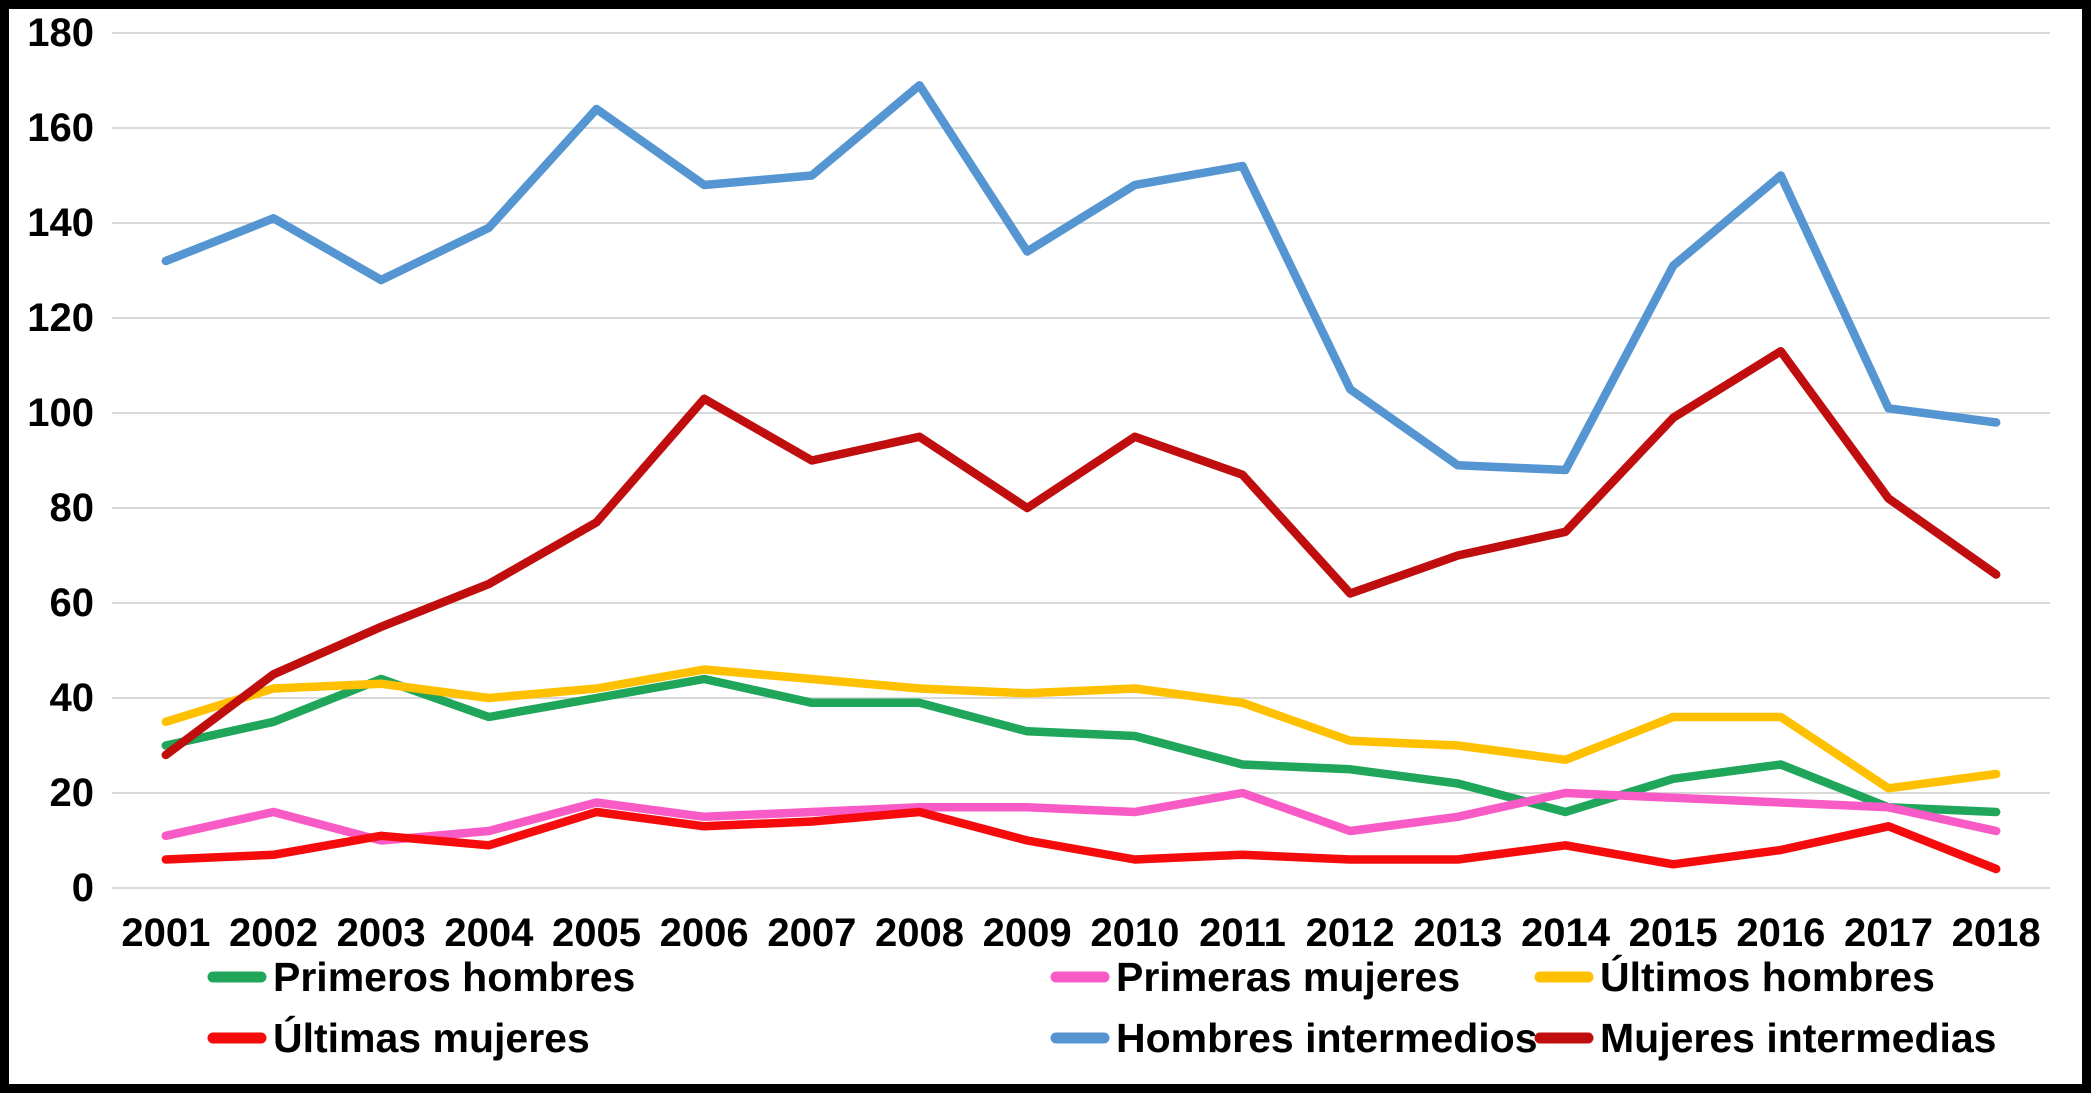 The height and width of the screenshot is (1093, 2091). Describe the element at coordinates (60, 460) in the screenshot. I see `y-axis-tick-labels: 0 20 40 60 80 100 120 140 160 180` at that location.